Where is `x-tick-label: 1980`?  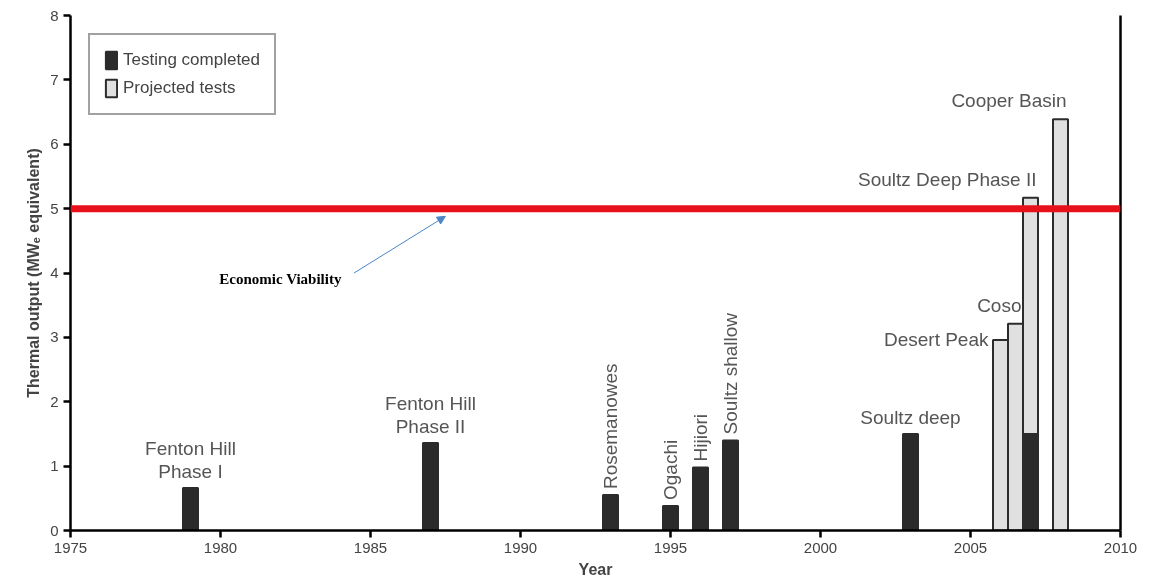
x-tick-label: 1980 is located at coordinates (220, 547).